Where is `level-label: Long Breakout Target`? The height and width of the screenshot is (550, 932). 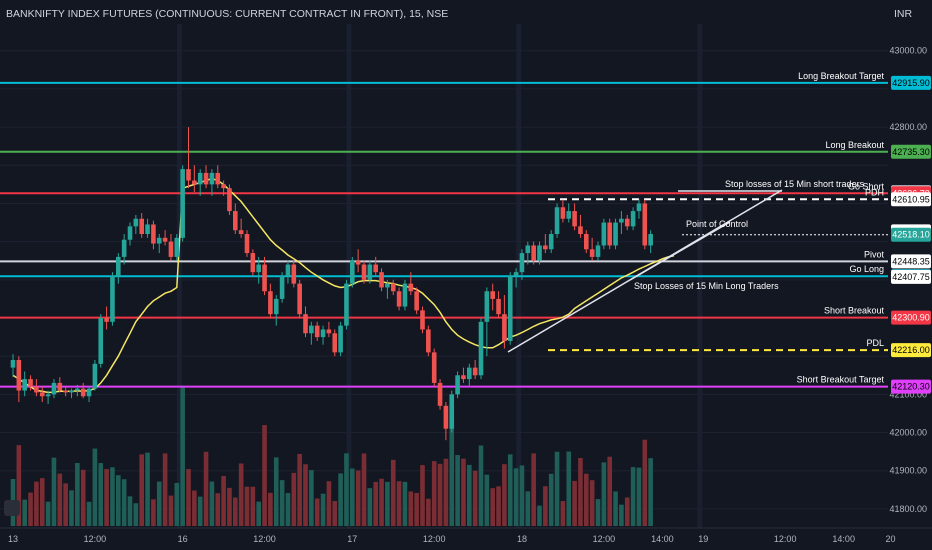 level-label: Long Breakout Target is located at coordinates (841, 76).